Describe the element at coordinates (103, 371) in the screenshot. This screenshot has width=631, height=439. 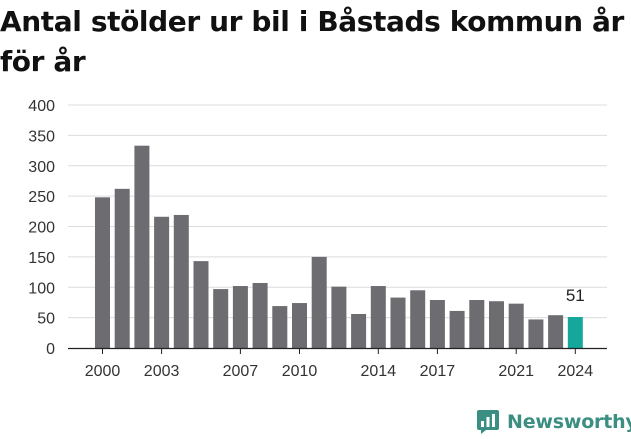
I see `x-tick-label: 2000` at that location.